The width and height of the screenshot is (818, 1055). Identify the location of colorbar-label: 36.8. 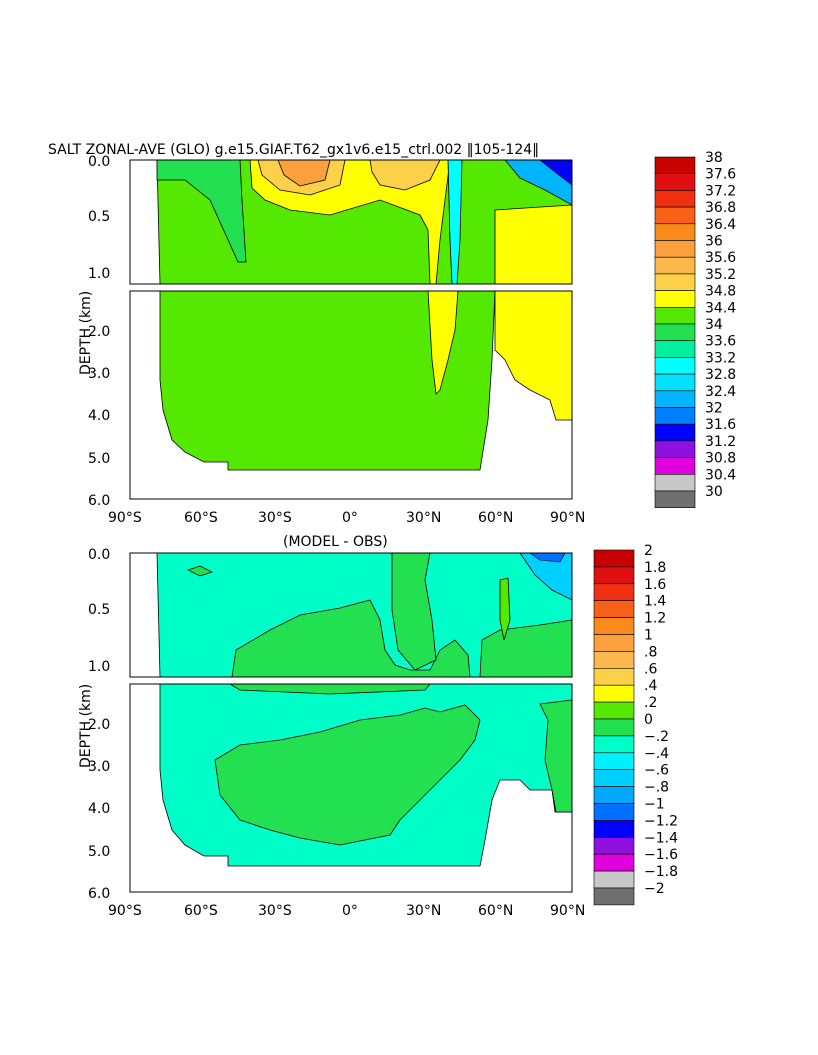
(720, 208).